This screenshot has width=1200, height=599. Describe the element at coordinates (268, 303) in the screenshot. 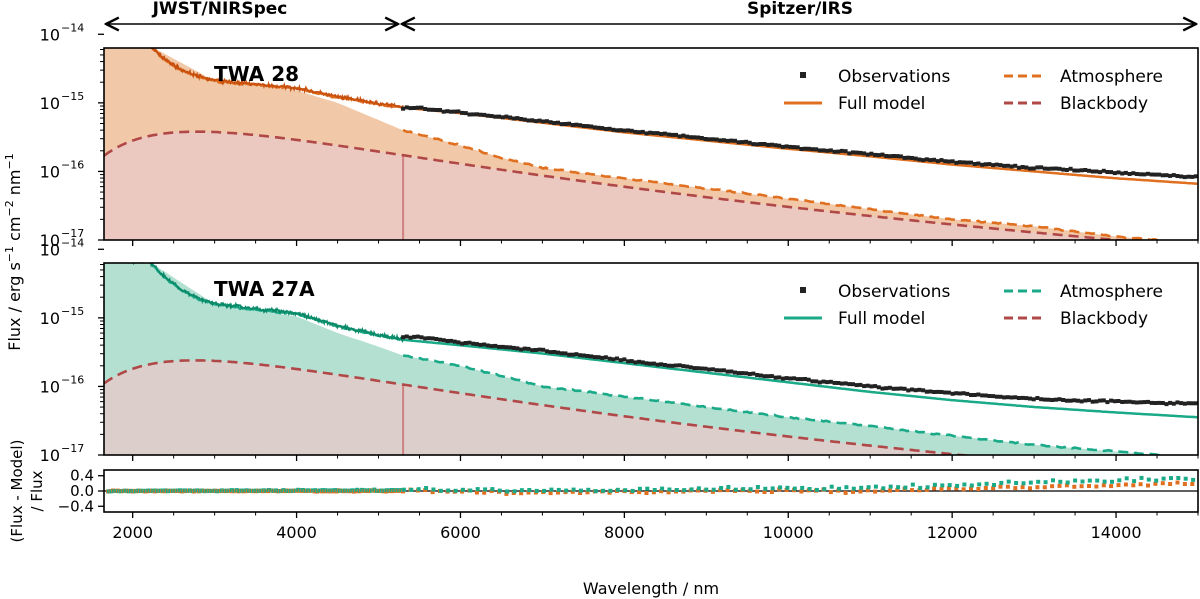

I see `observations-nirspec-twa27a` at that location.